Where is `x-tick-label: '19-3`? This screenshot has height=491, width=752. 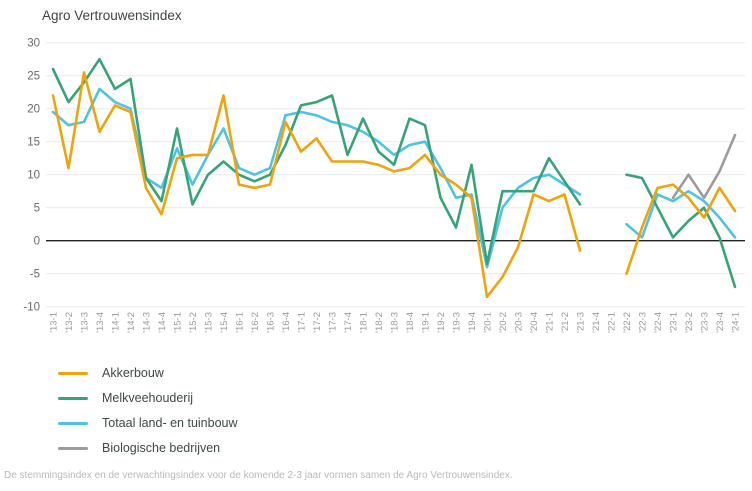 x-tick-label: '19-3 is located at coordinates (457, 322).